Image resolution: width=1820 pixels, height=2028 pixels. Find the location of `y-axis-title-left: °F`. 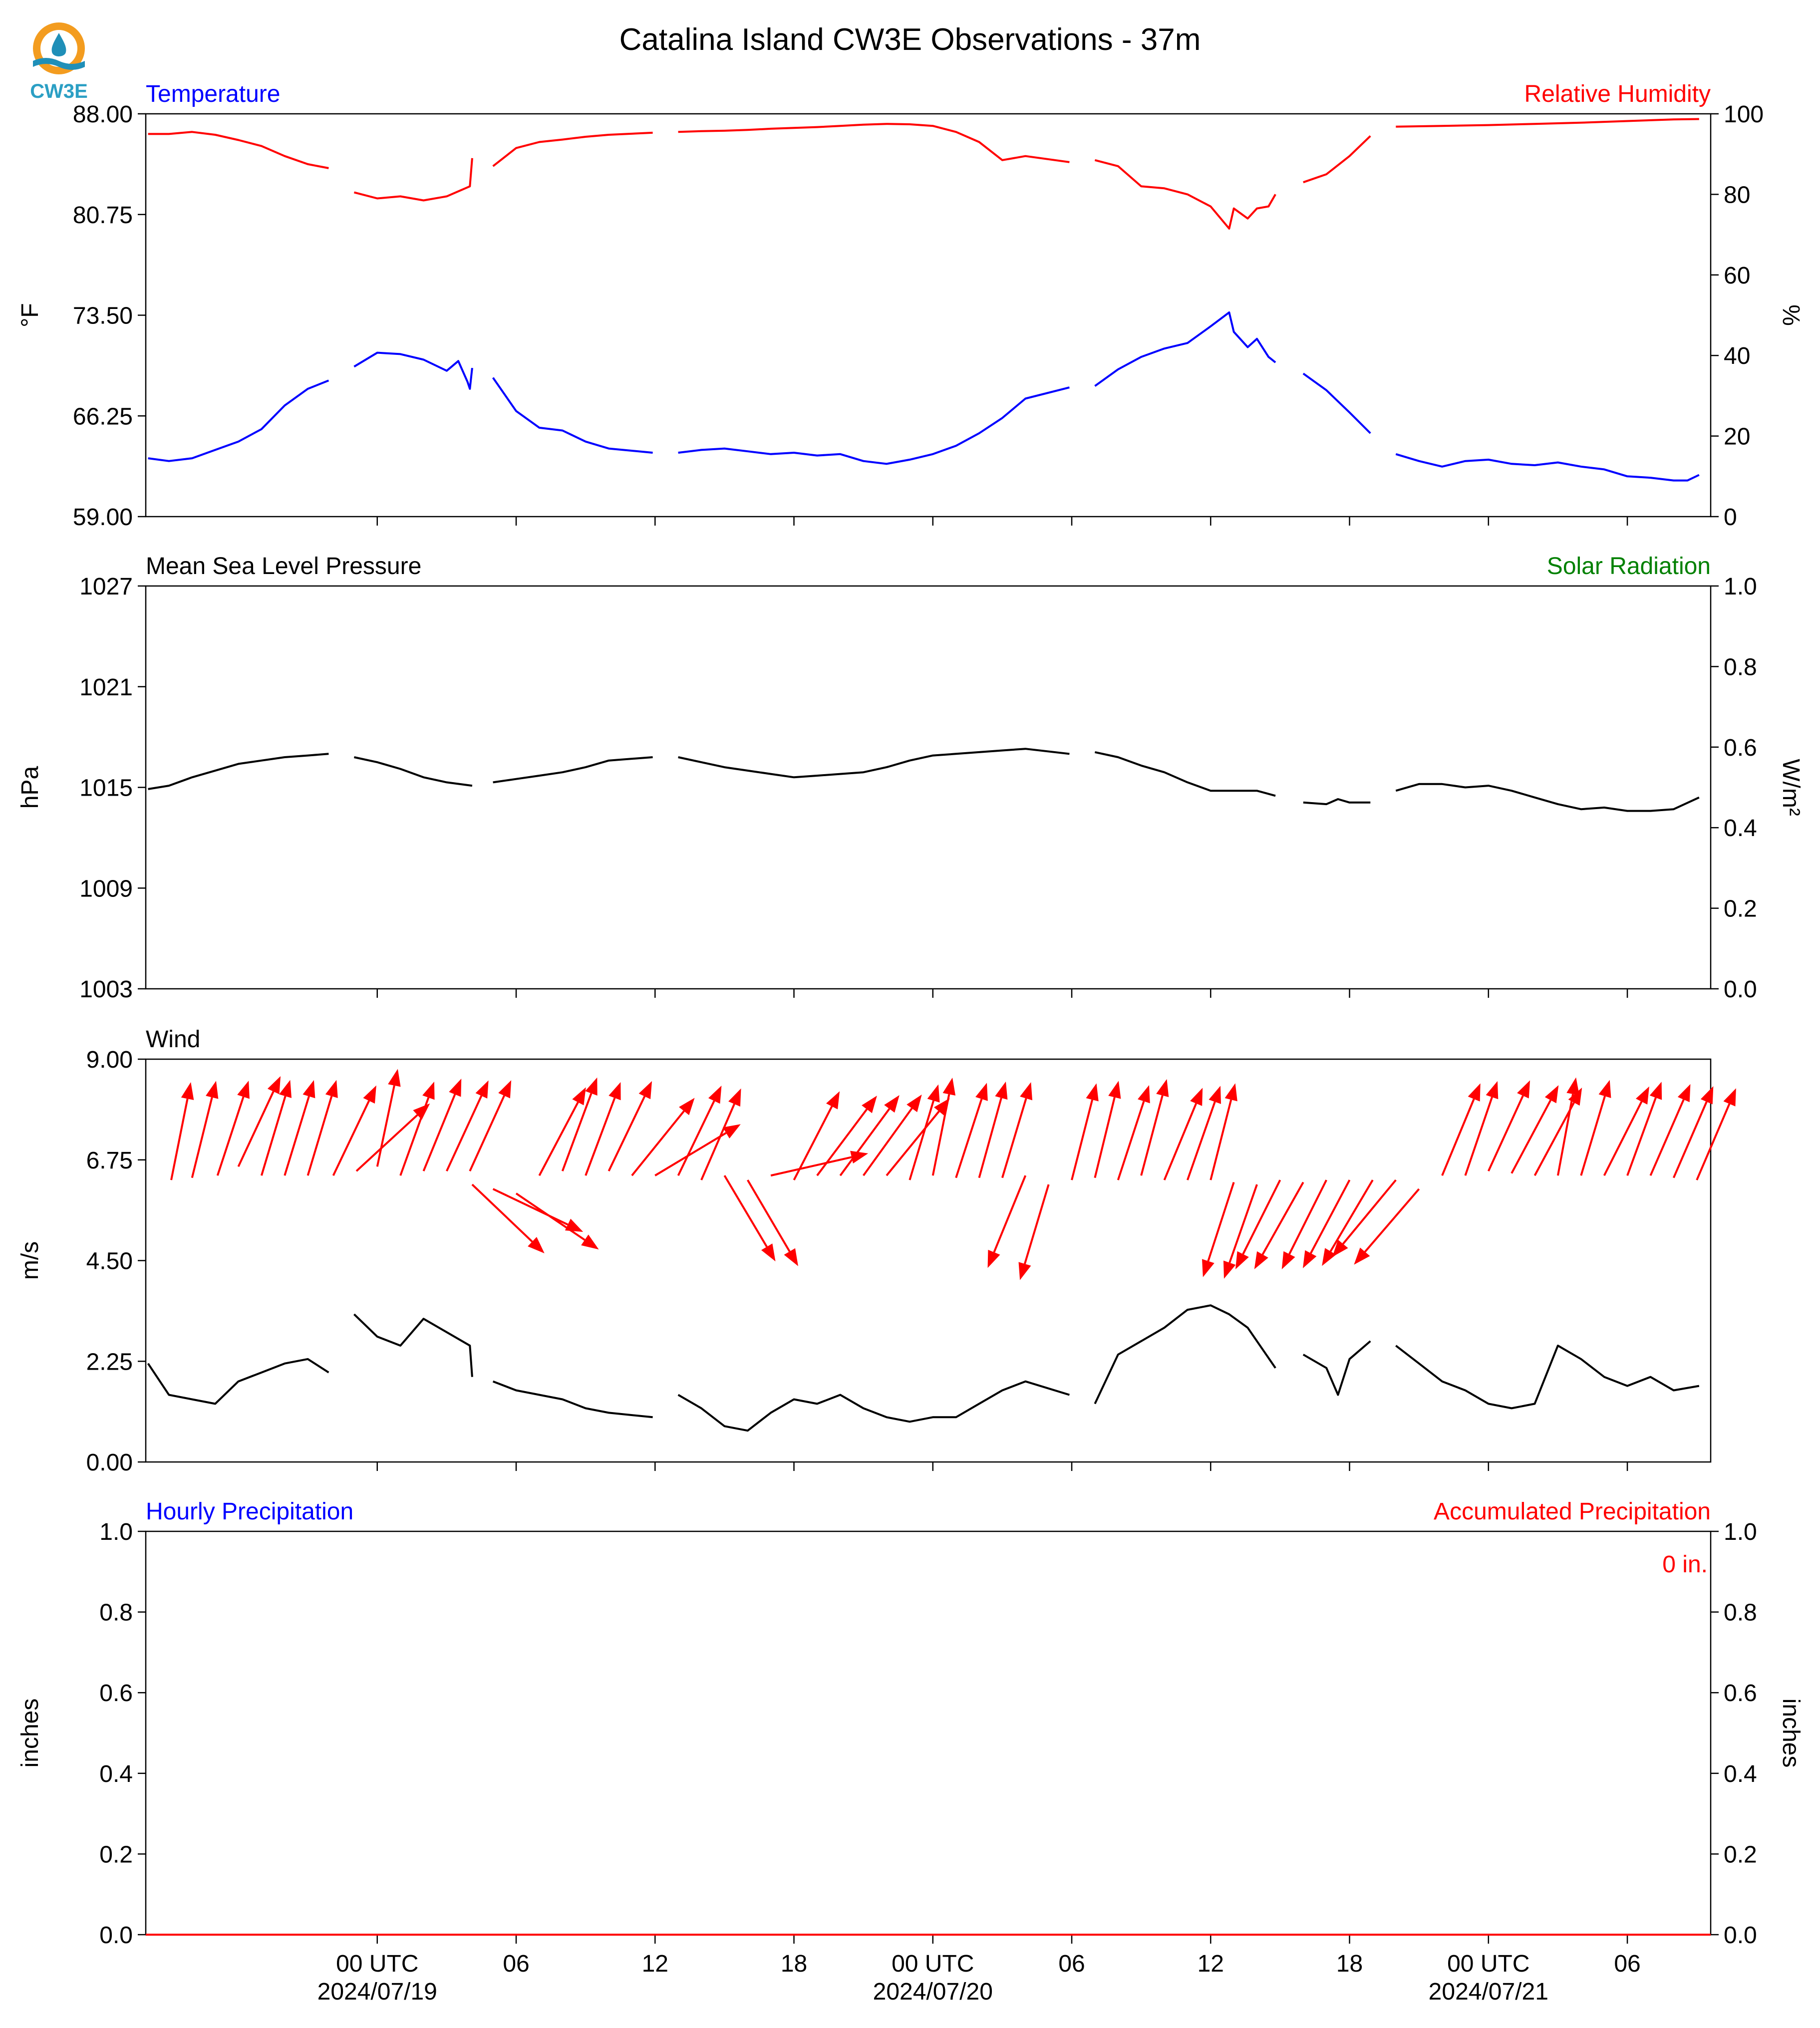

y-axis-title-left: °F is located at coordinates (30, 315).